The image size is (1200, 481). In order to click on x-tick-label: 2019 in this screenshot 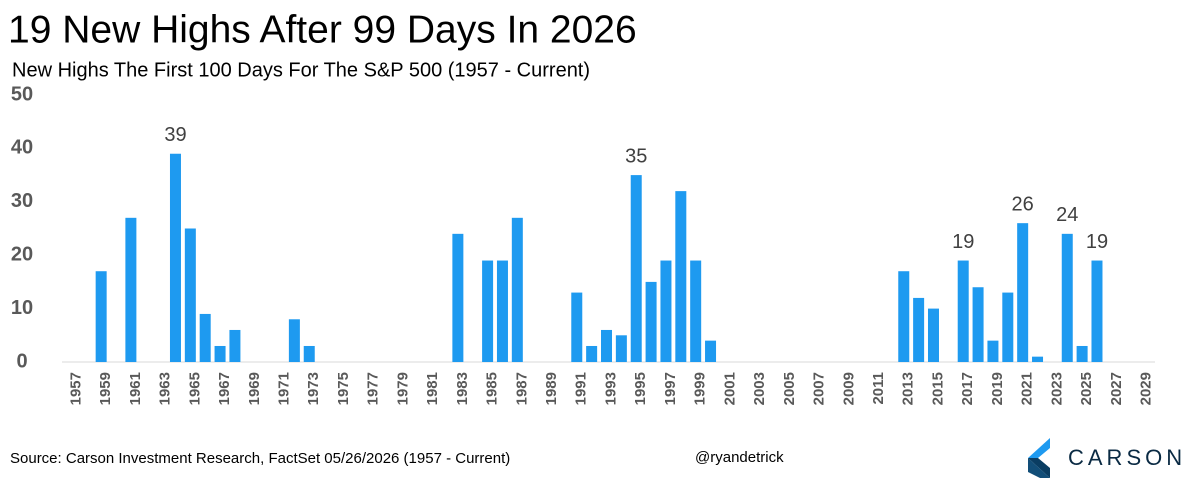, I will do `click(997, 388)`.